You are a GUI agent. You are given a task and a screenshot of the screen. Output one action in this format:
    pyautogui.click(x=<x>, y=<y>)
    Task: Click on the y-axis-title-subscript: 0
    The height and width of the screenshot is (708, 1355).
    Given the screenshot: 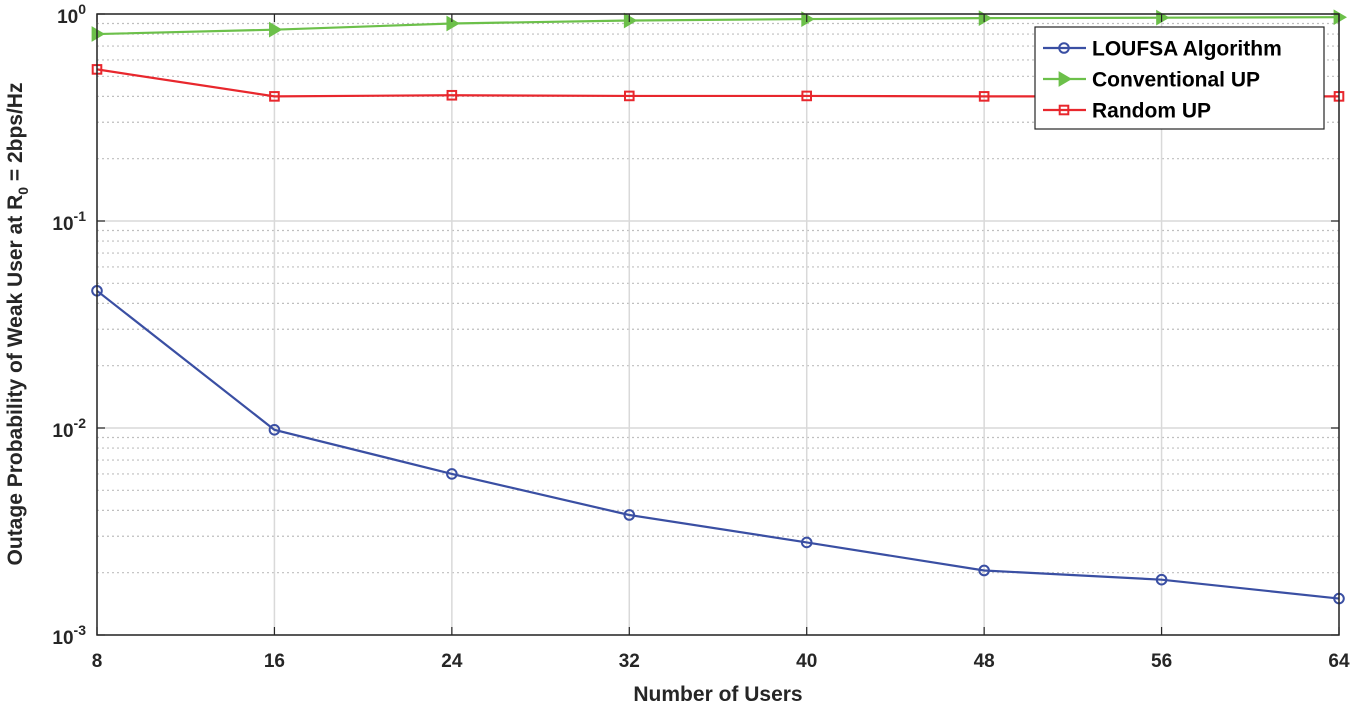 What is the action you would take?
    pyautogui.click(x=23, y=191)
    